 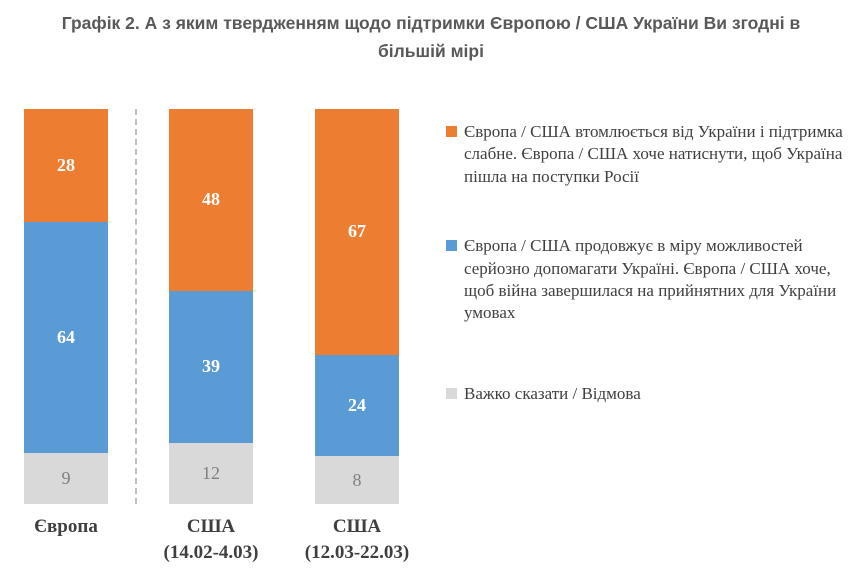 I want to click on category-label-line: (12.03-22.03), so click(x=357, y=552).